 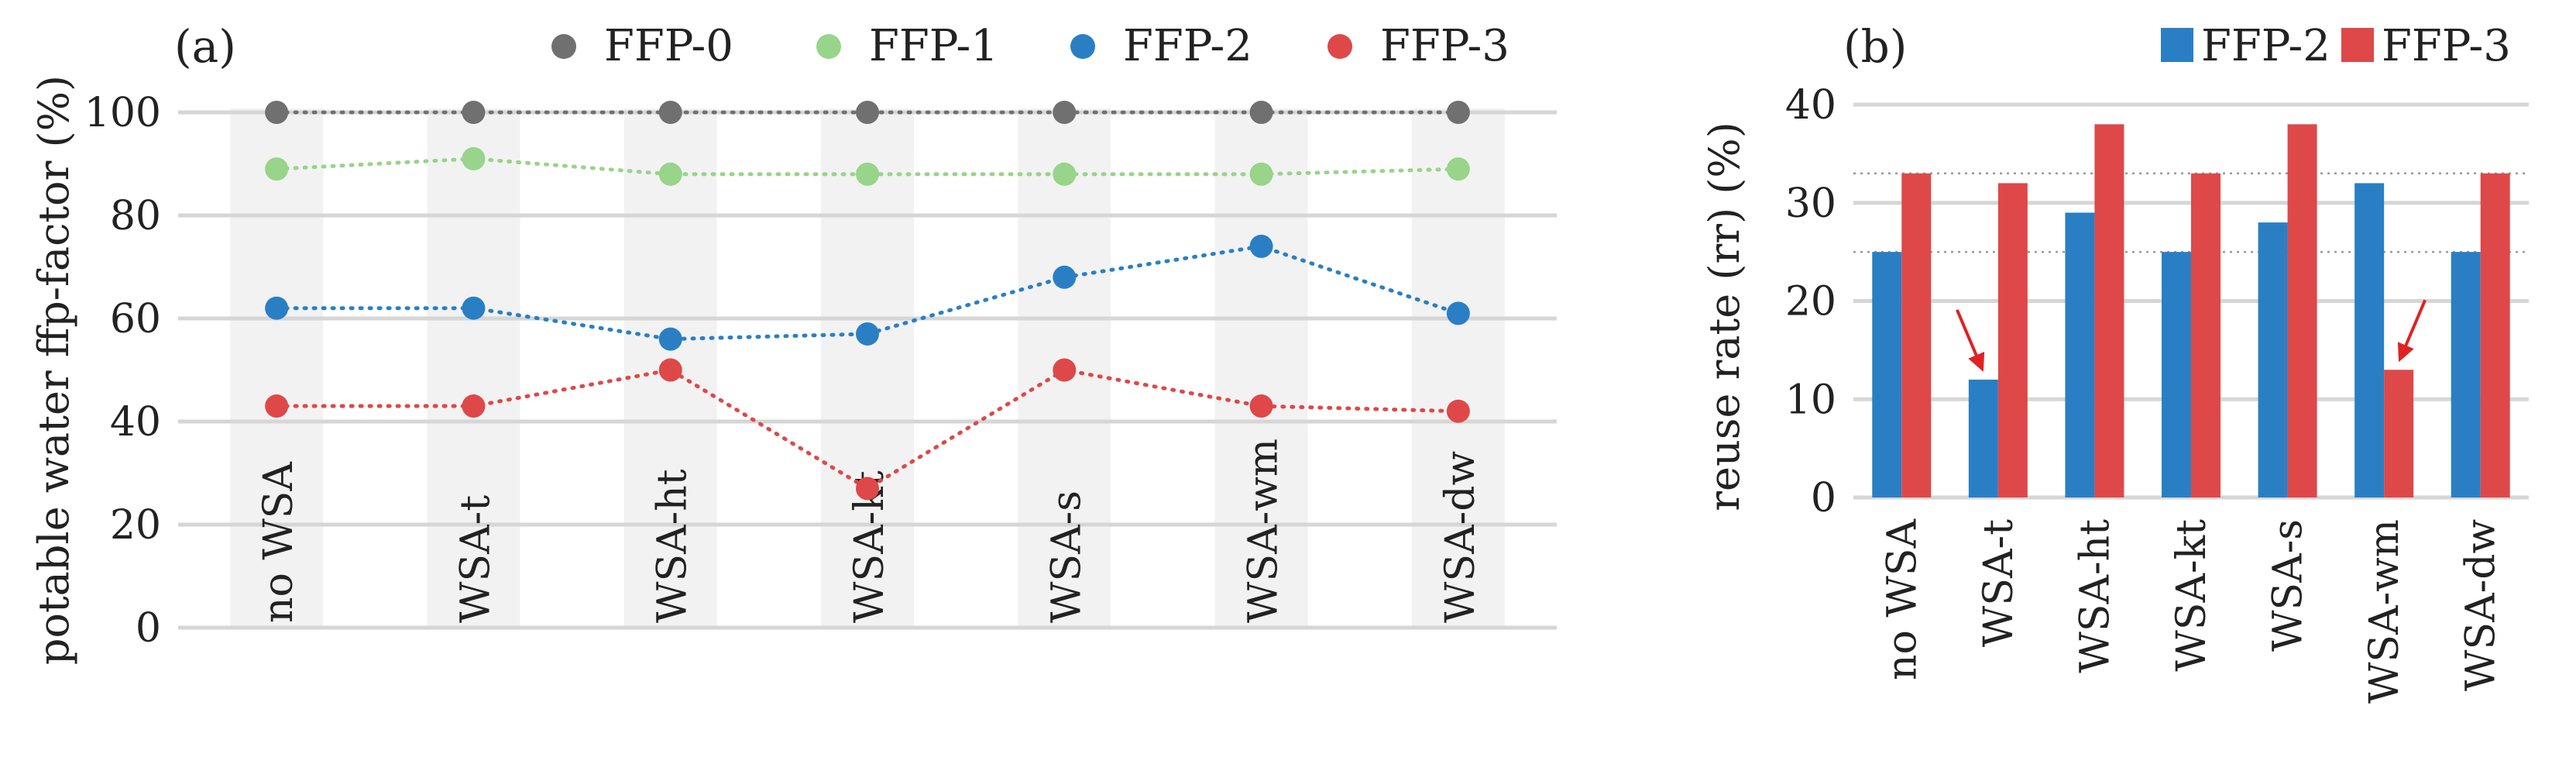 I want to click on point-ffp-0-wsa-dw, so click(x=1458, y=112).